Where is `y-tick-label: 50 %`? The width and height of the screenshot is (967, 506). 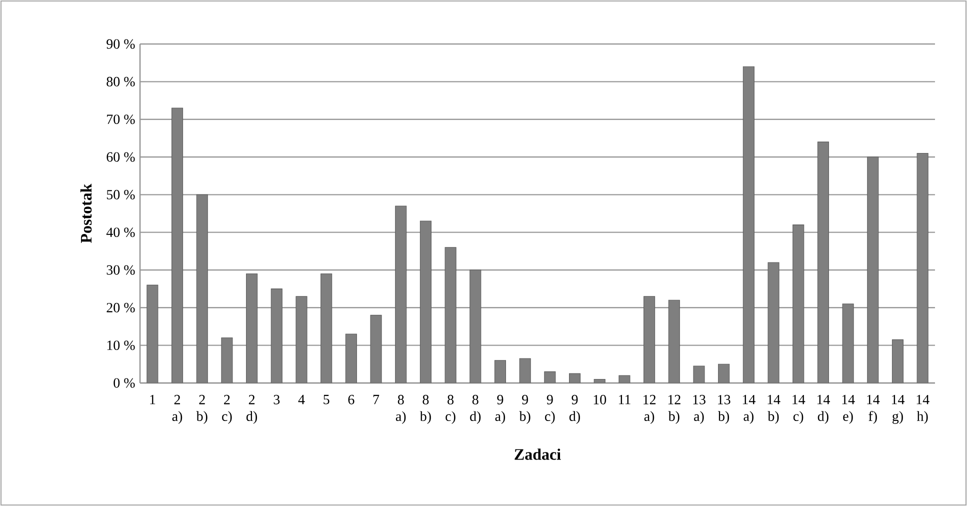
y-tick-label: 50 % is located at coordinates (120, 195).